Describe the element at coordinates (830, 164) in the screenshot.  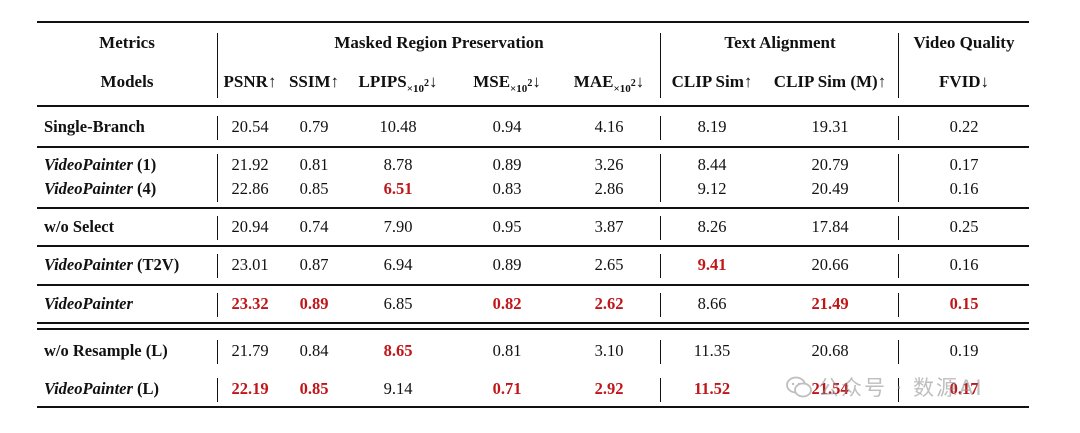
I see `table-cell: 20.79` at that location.